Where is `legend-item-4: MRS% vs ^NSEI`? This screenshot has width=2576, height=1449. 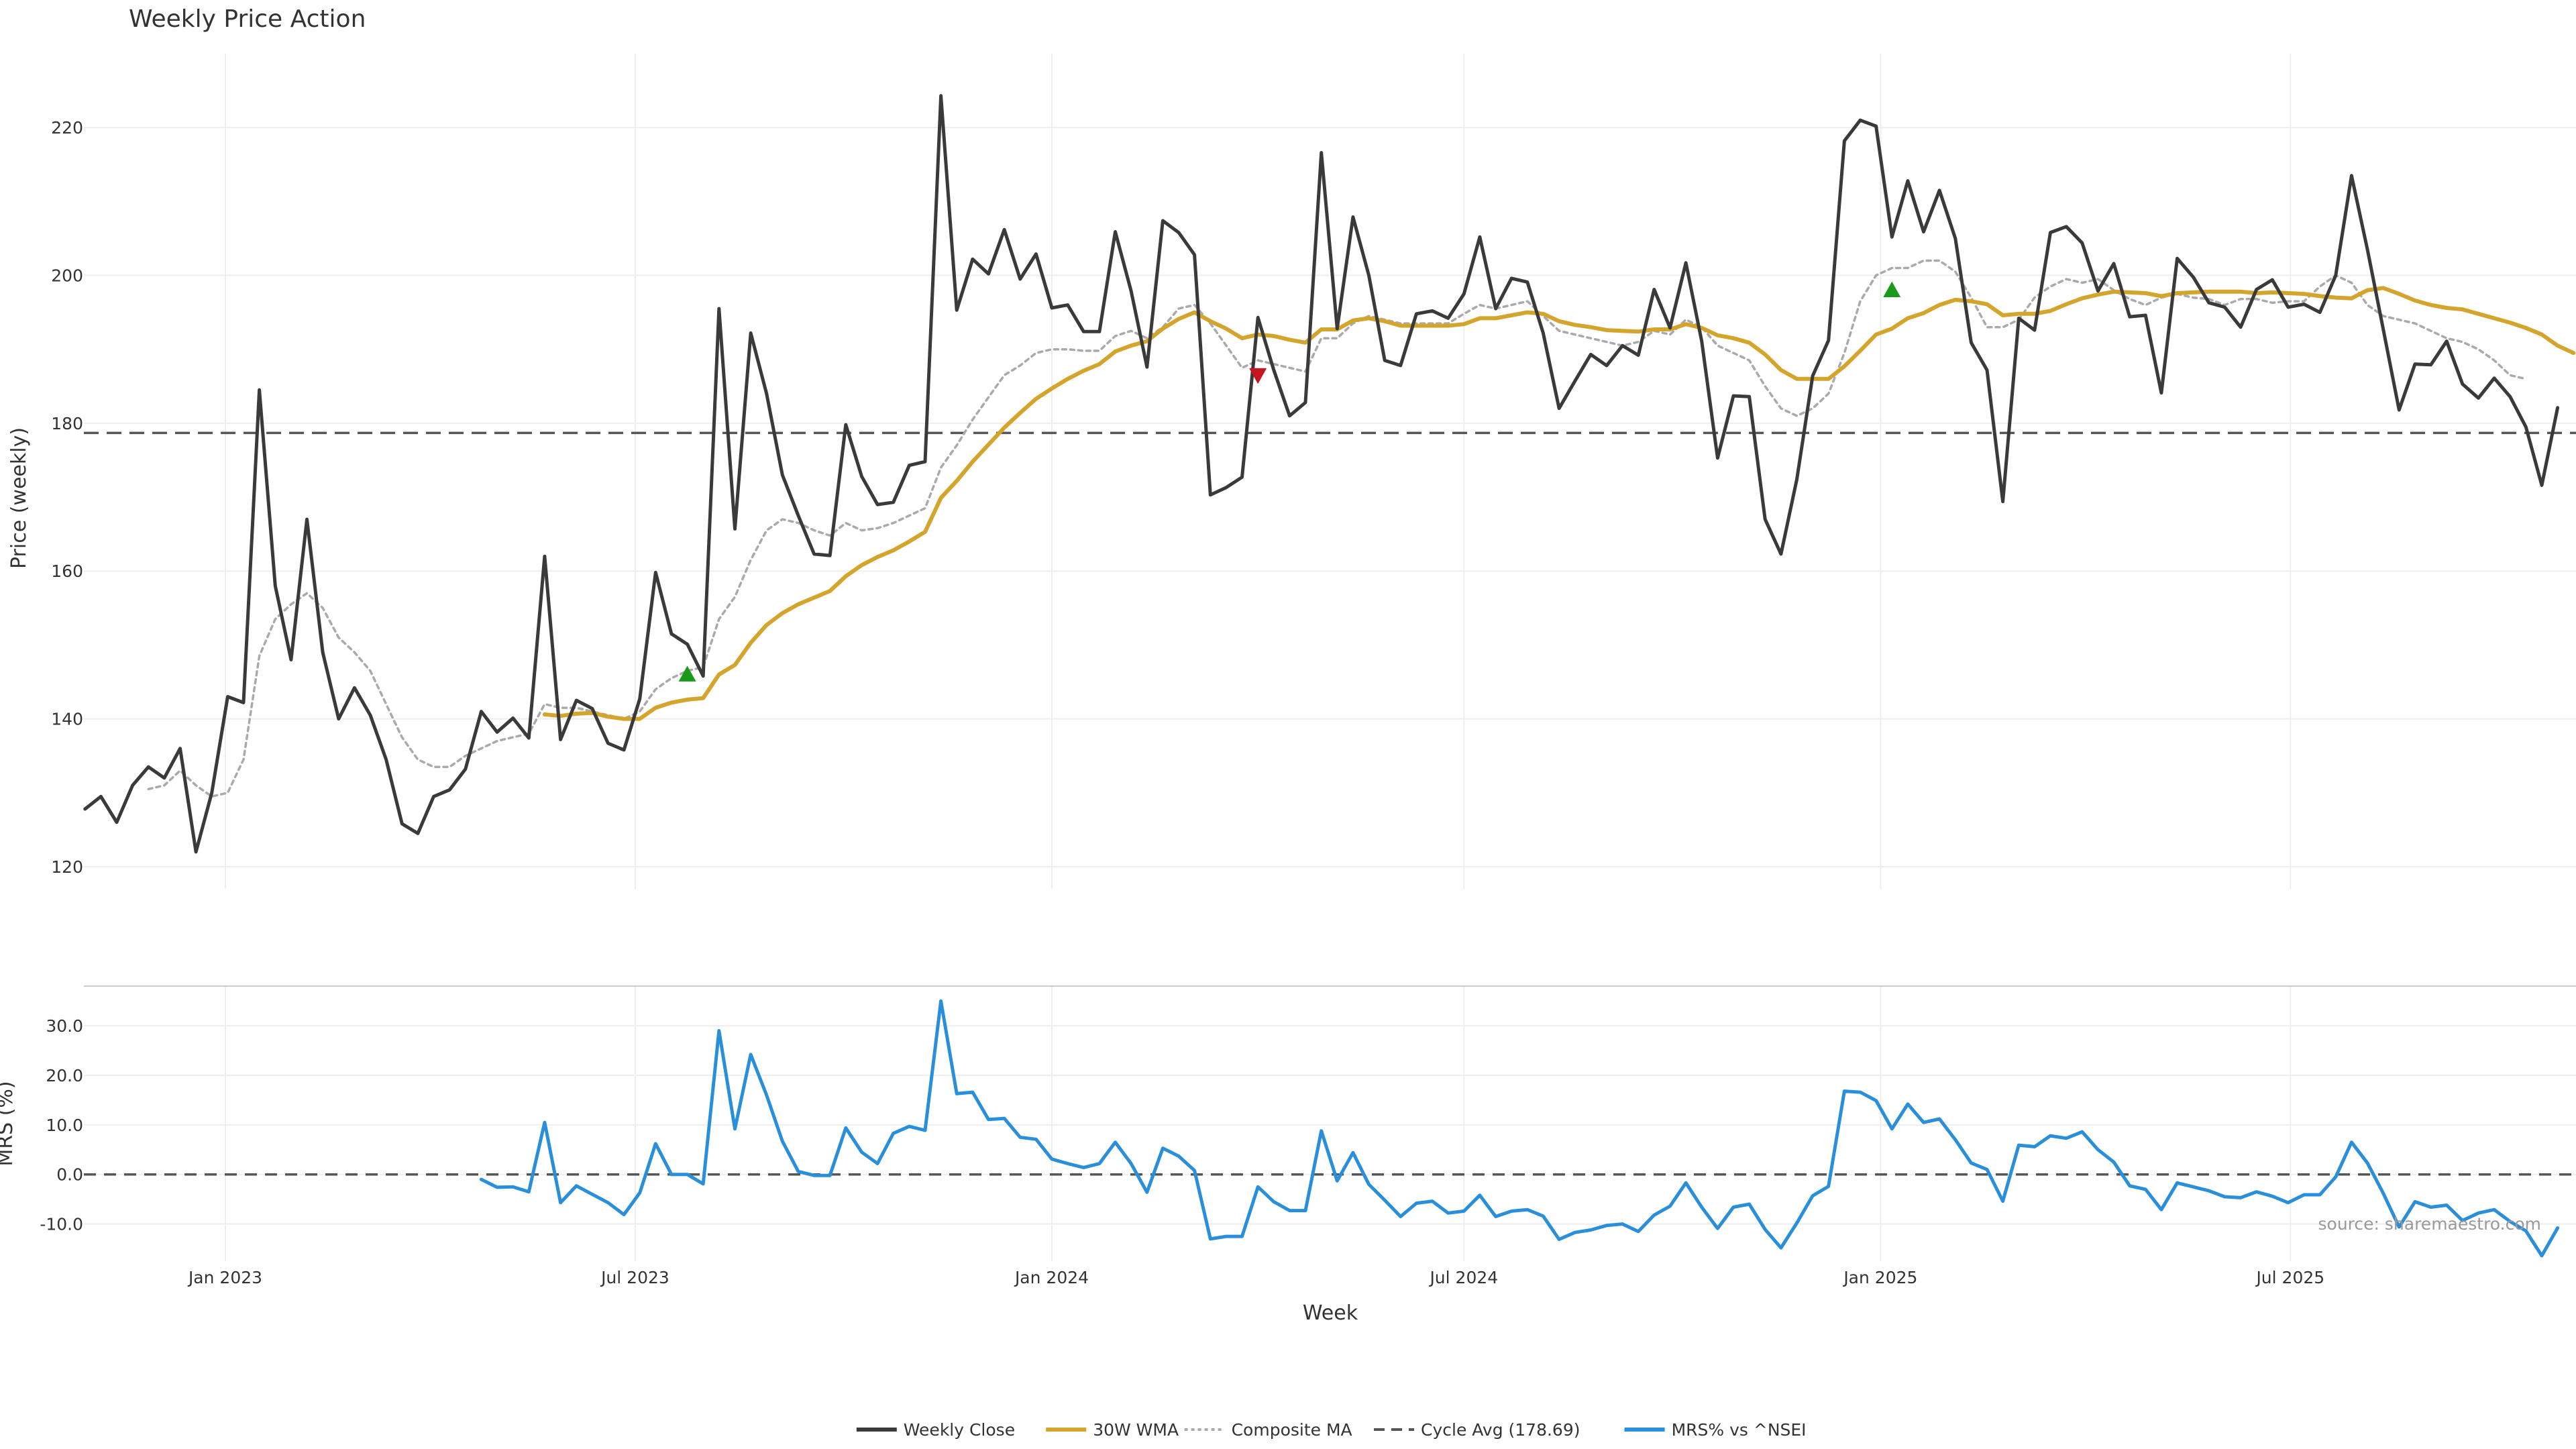
legend-item-4: MRS% vs ^NSEI is located at coordinates (1715, 1430).